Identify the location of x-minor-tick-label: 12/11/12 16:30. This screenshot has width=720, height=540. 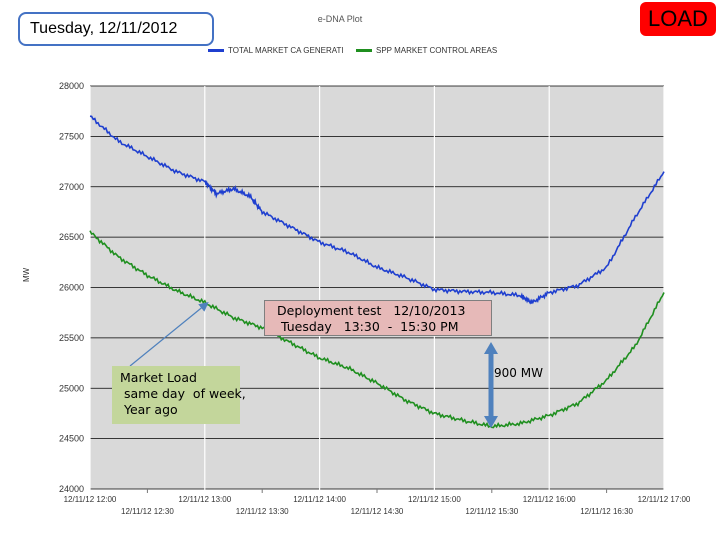
(606, 511).